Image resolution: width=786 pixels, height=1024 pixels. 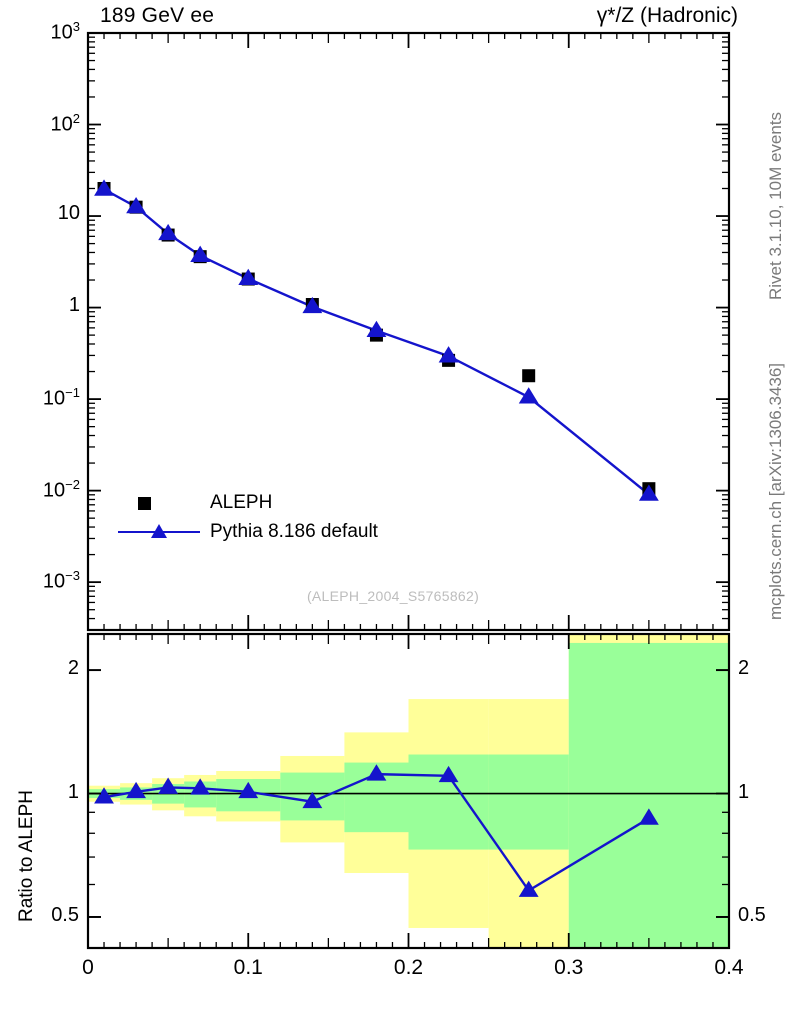 What do you see at coordinates (408, 967) in the screenshot?
I see `x-tick-label: 0.2` at bounding box center [408, 967].